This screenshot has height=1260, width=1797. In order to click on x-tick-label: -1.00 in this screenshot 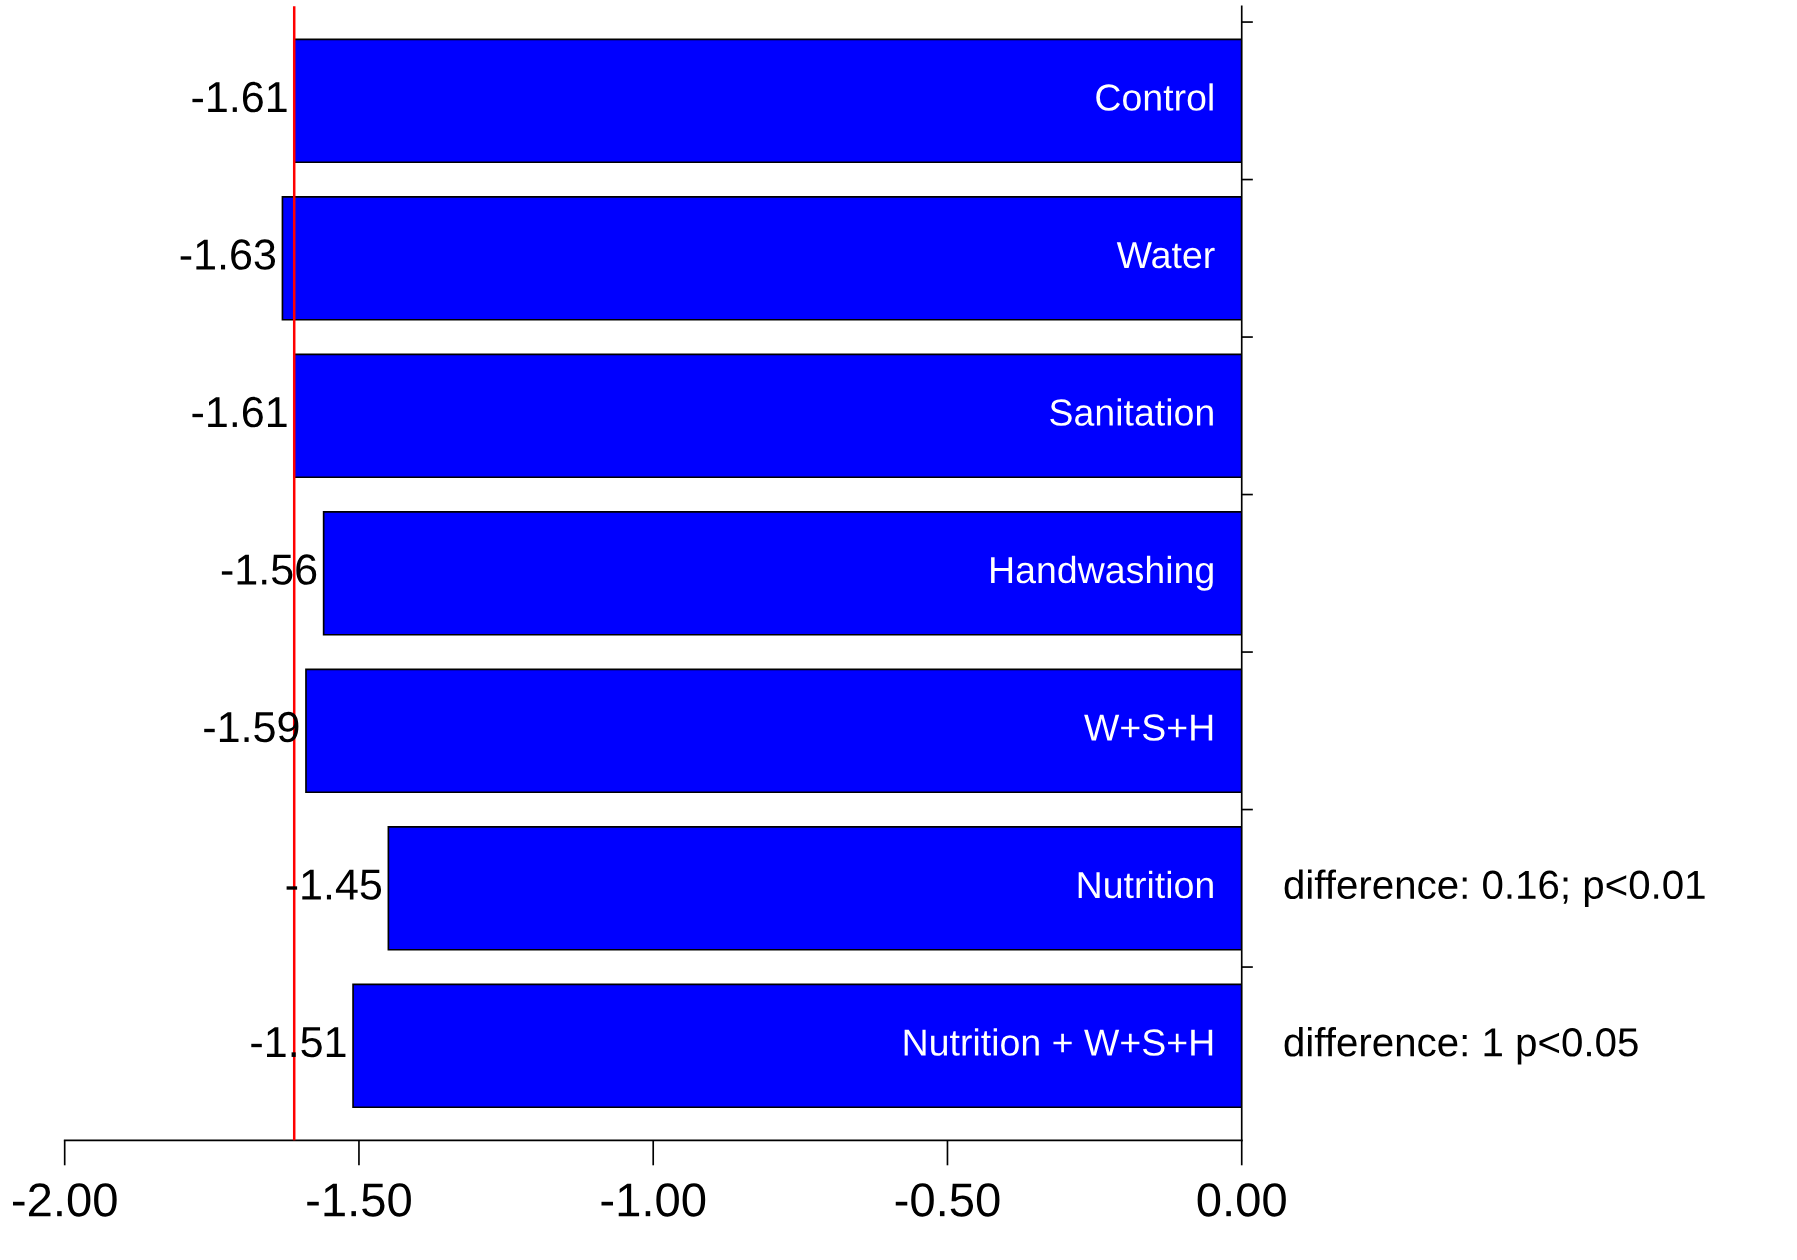, I will do `click(653, 1200)`.